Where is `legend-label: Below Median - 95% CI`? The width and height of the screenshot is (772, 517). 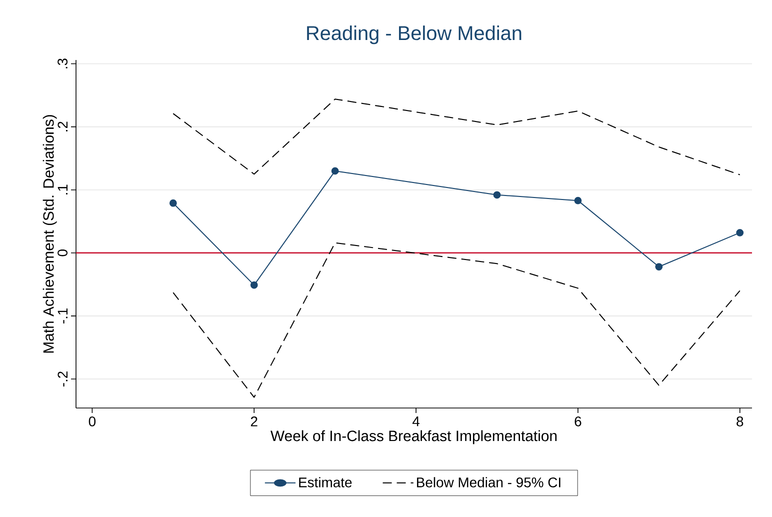 legend-label: Below Median - 95% CI is located at coordinates (488, 482).